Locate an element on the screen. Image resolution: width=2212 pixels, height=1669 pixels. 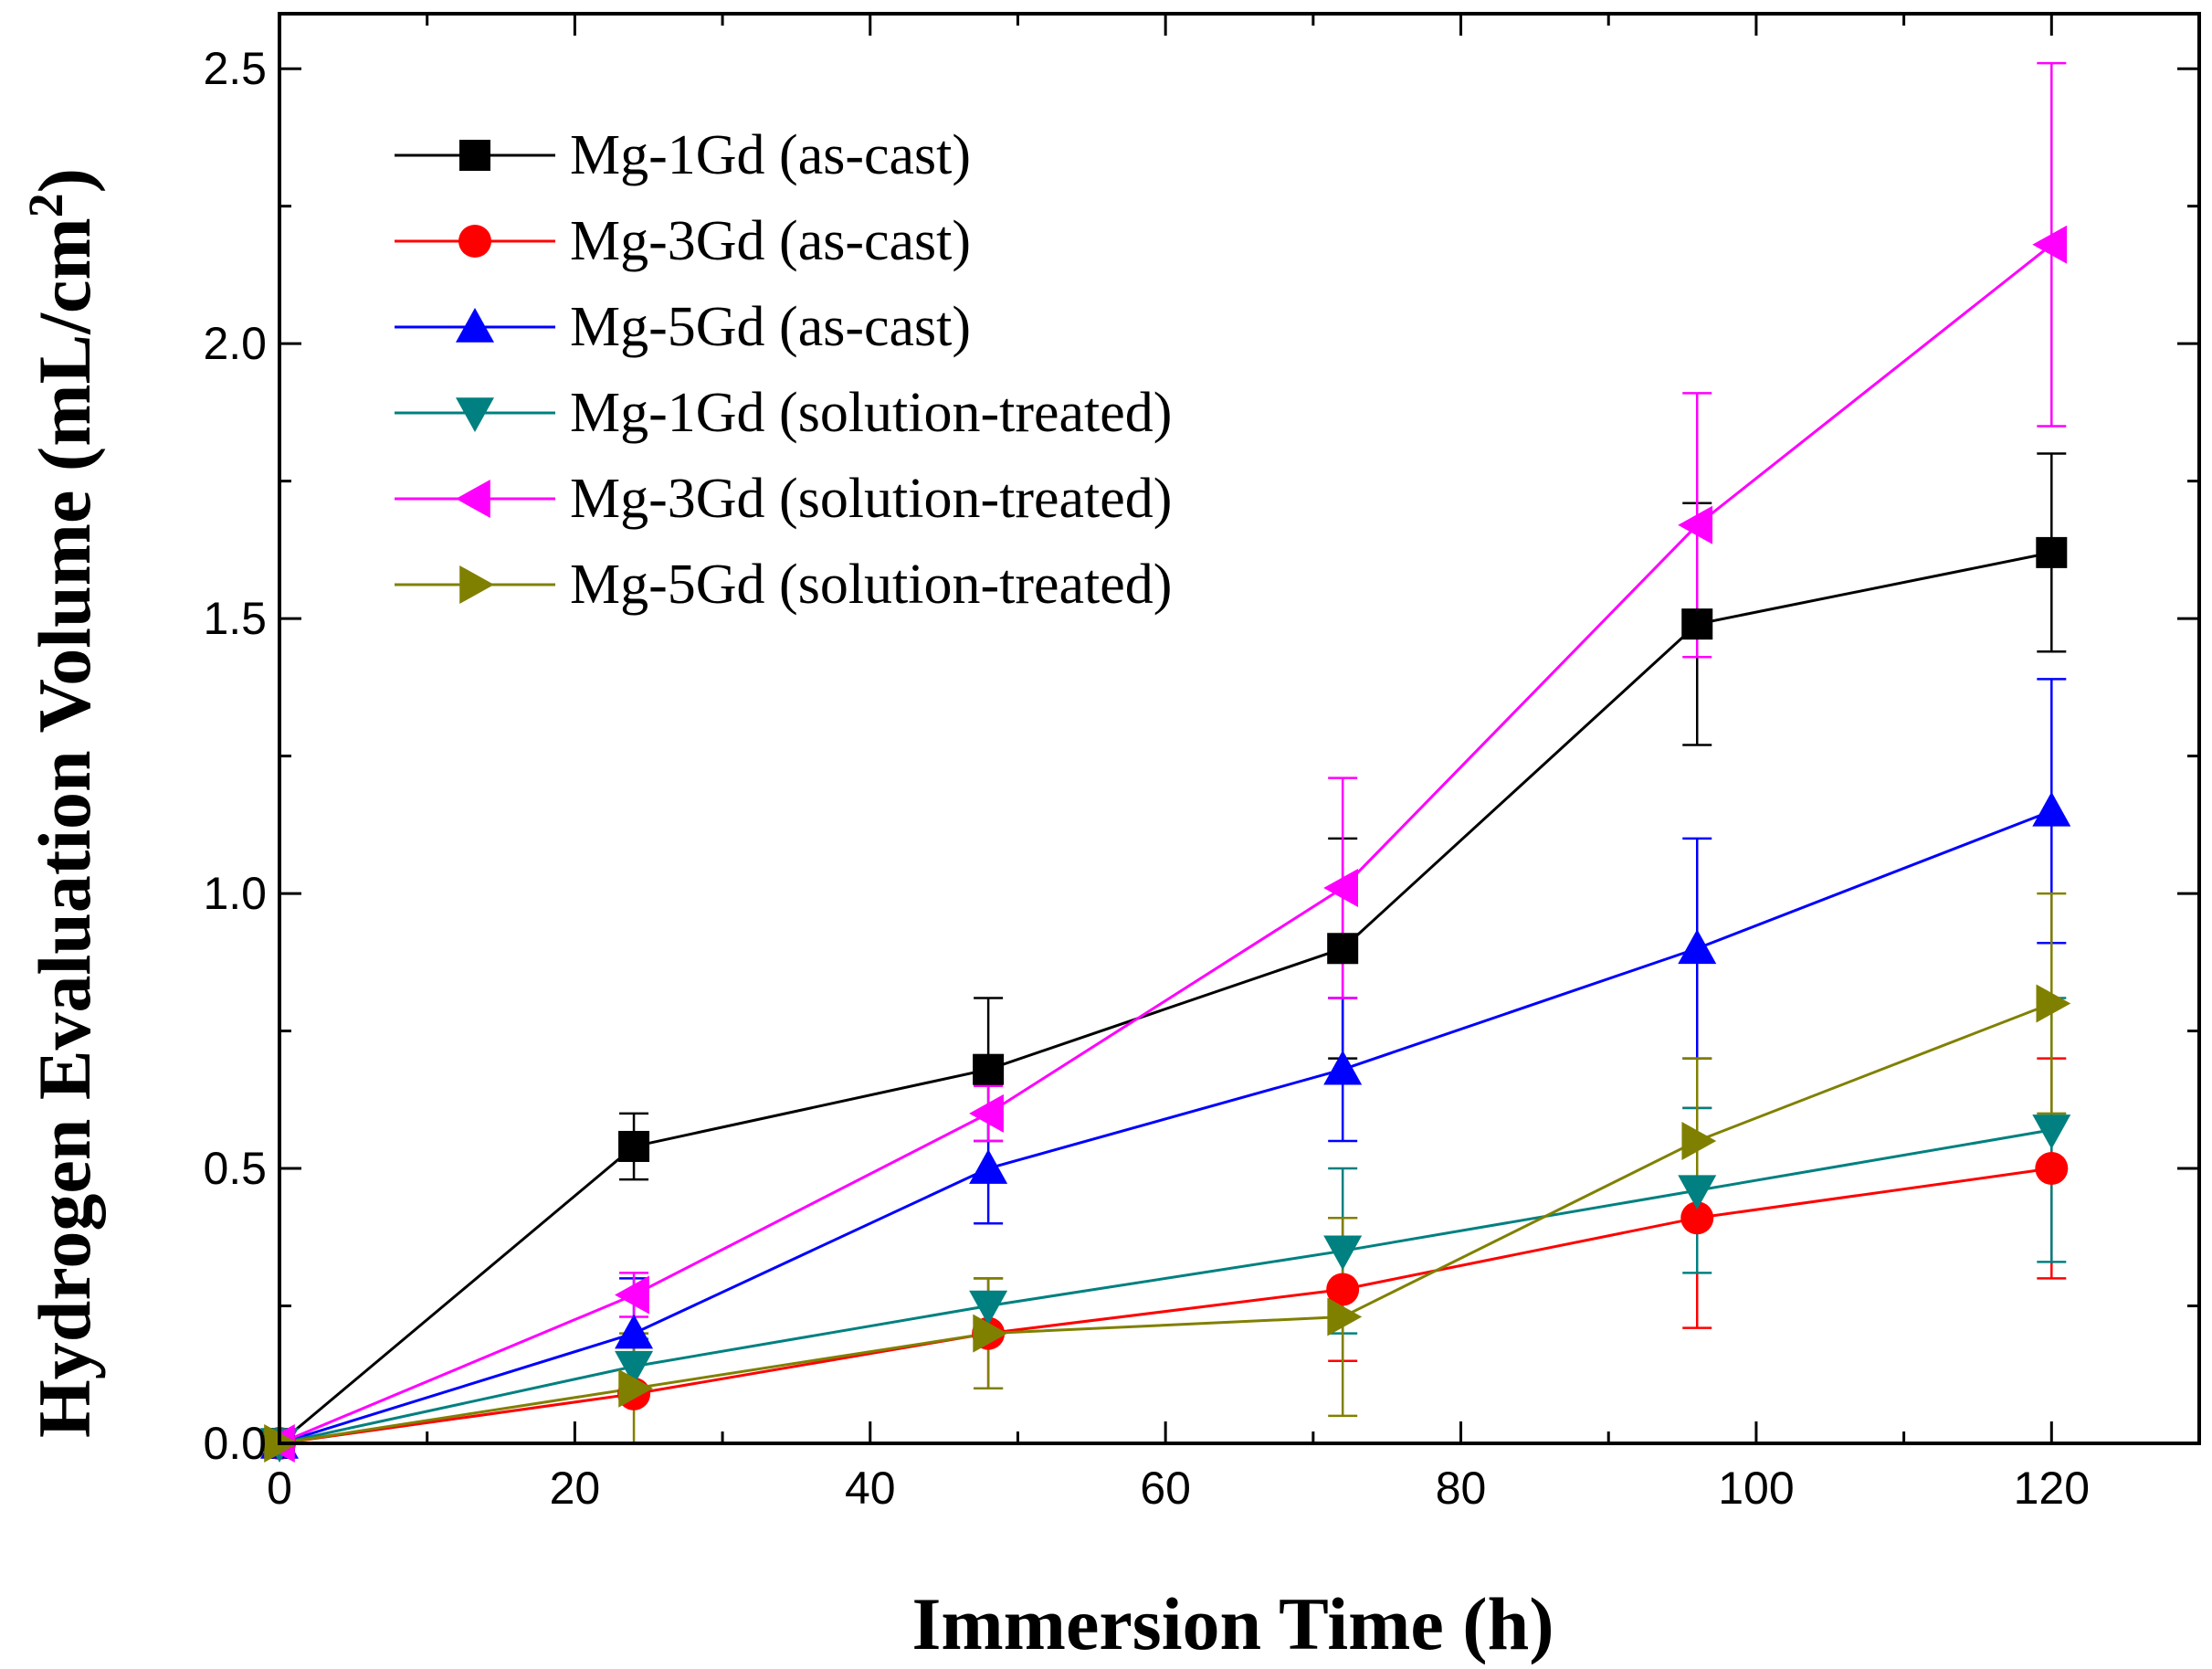
legend-label: Mg-3Gd (as-cast) is located at coordinates (770, 241).